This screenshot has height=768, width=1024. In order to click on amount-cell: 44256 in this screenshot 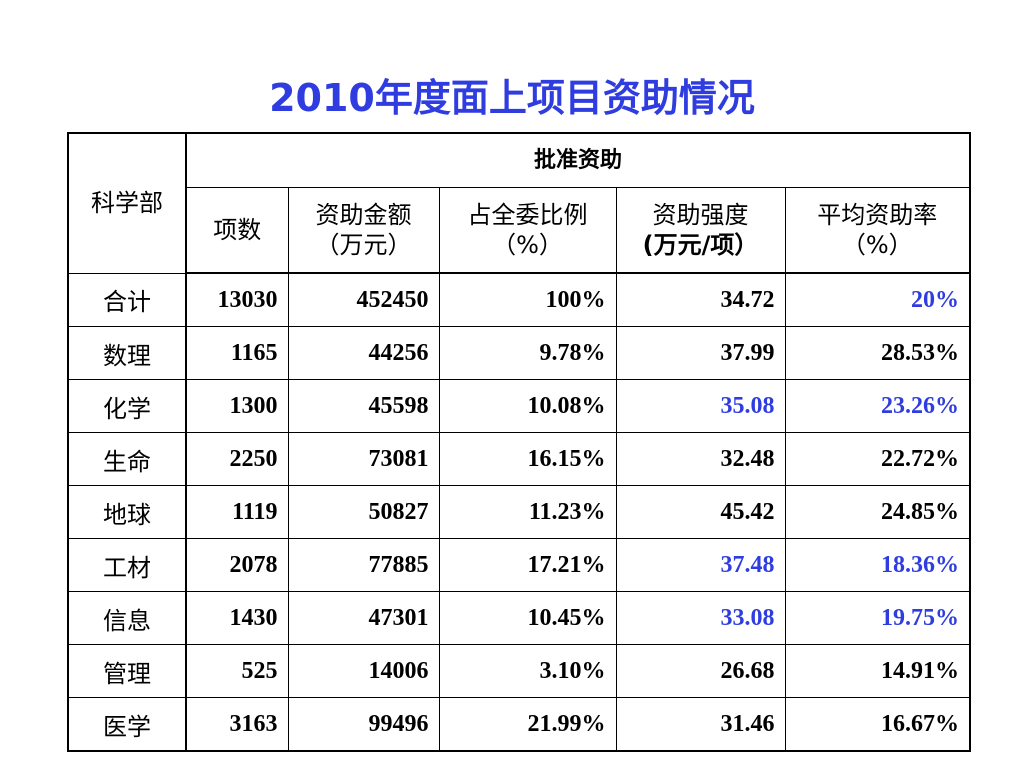, I will do `click(363, 353)`.